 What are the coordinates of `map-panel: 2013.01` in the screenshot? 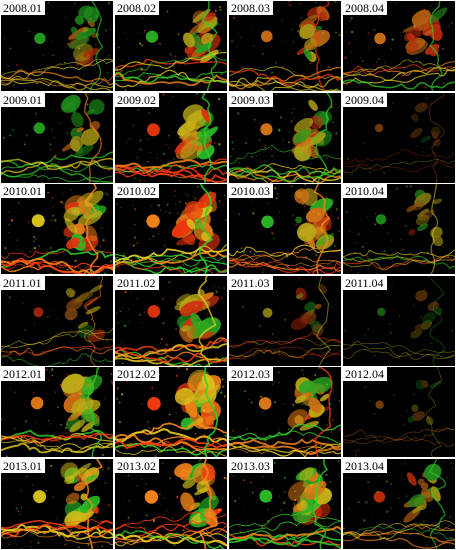 It's located at (57, 503).